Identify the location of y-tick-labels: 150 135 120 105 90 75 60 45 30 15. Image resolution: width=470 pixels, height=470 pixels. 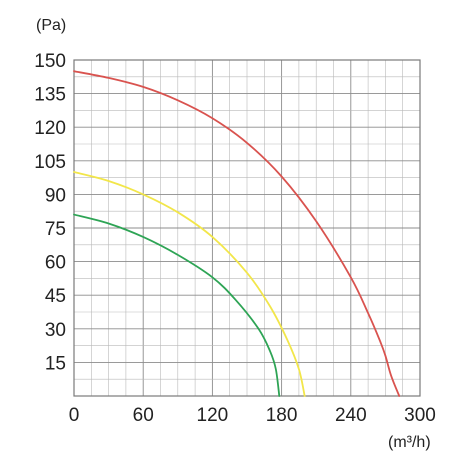
(50, 212).